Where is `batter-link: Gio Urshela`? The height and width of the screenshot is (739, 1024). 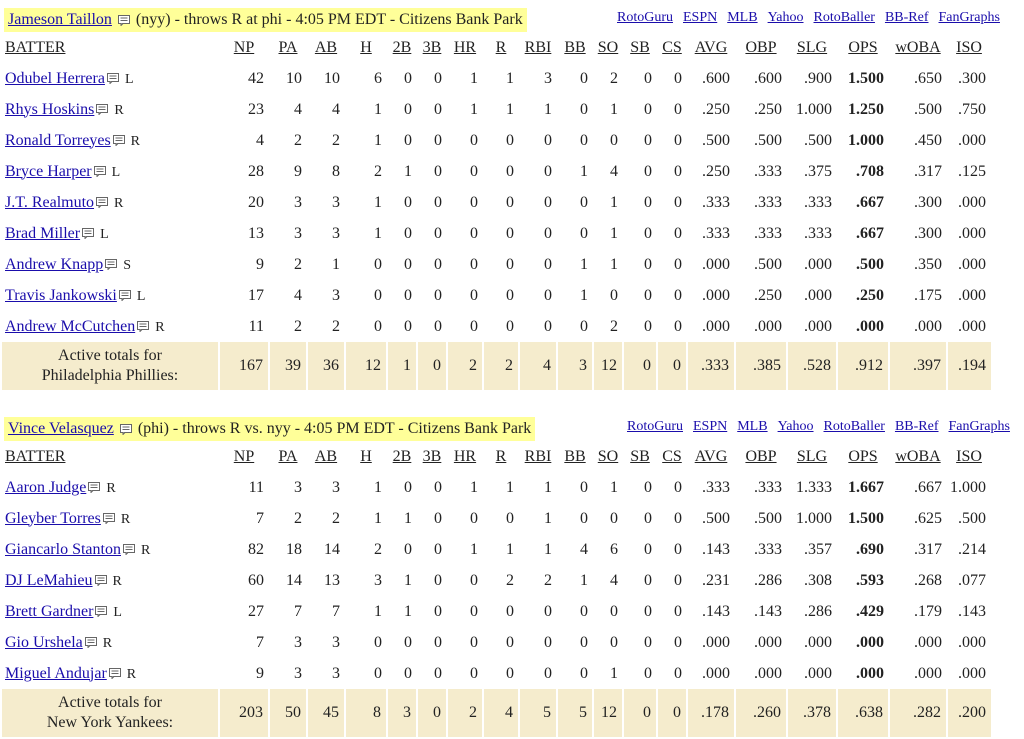
batter-link: Gio Urshela is located at coordinates (44, 642).